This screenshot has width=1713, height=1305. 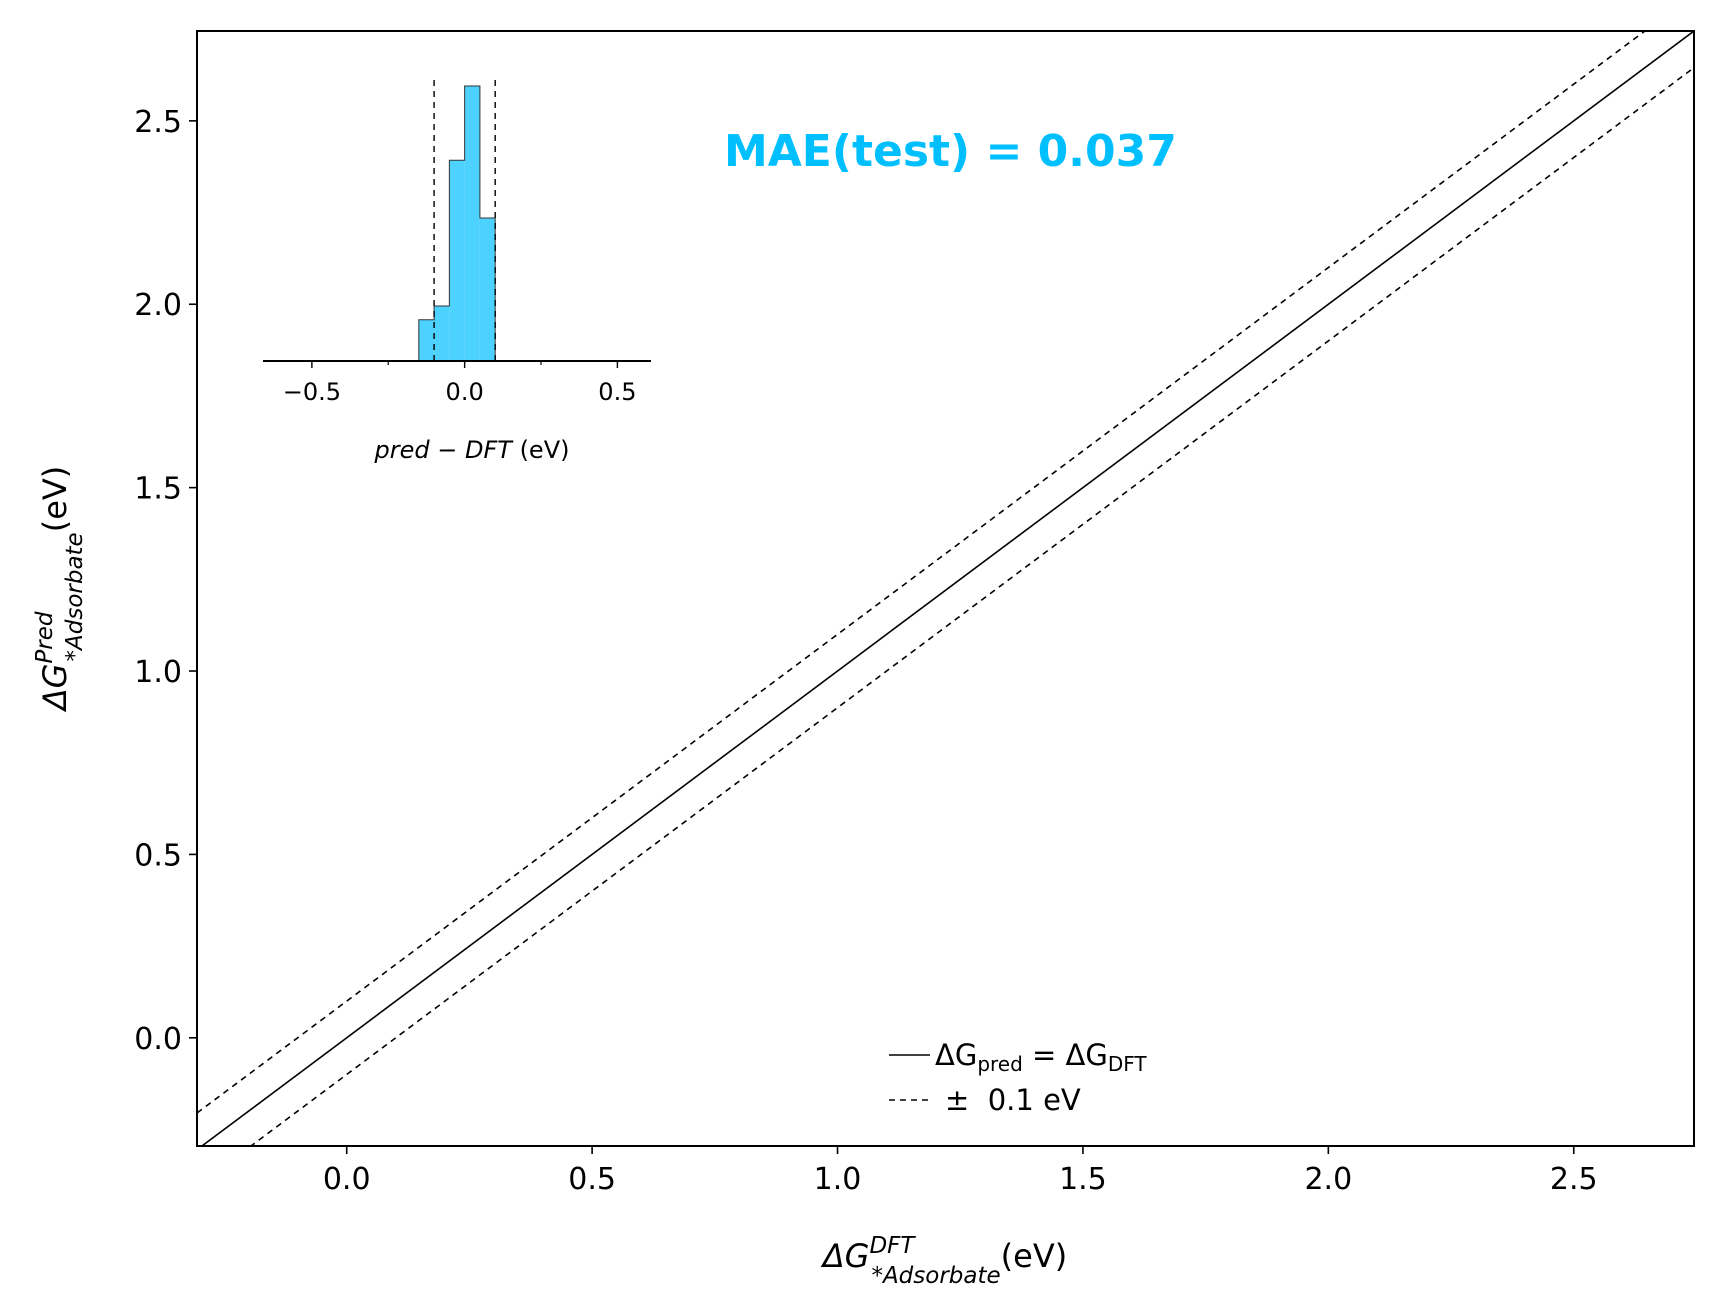 What do you see at coordinates (312, 392) in the screenshot?
I see `inset-tick-label: −0.5` at bounding box center [312, 392].